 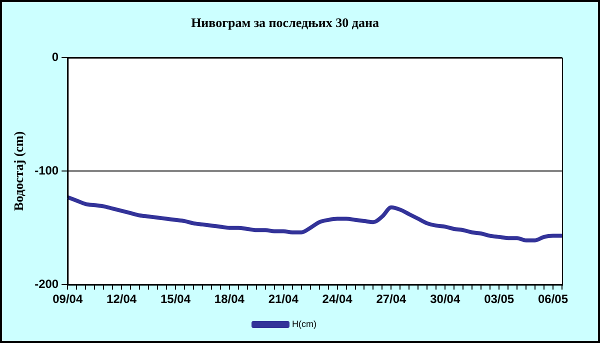 What do you see at coordinates (121, 299) in the screenshot?
I see `x-tick-label: 12/04` at bounding box center [121, 299].